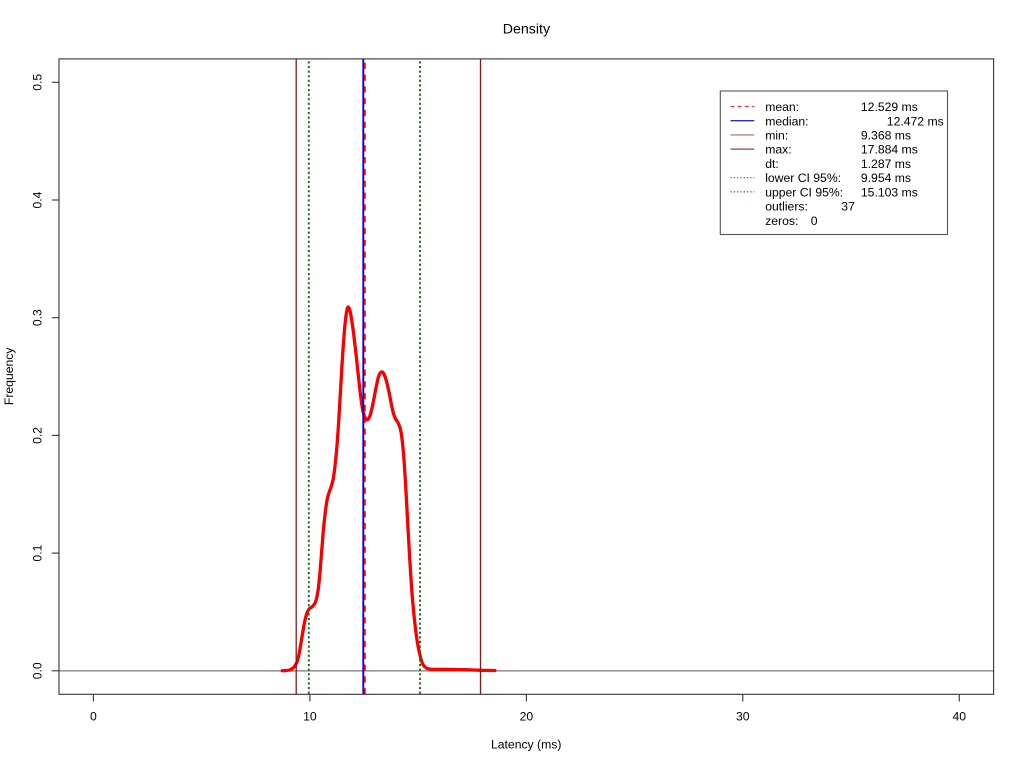 This screenshot has width=1024, height=768. I want to click on svg-text: 9.954 ms, so click(886, 178).